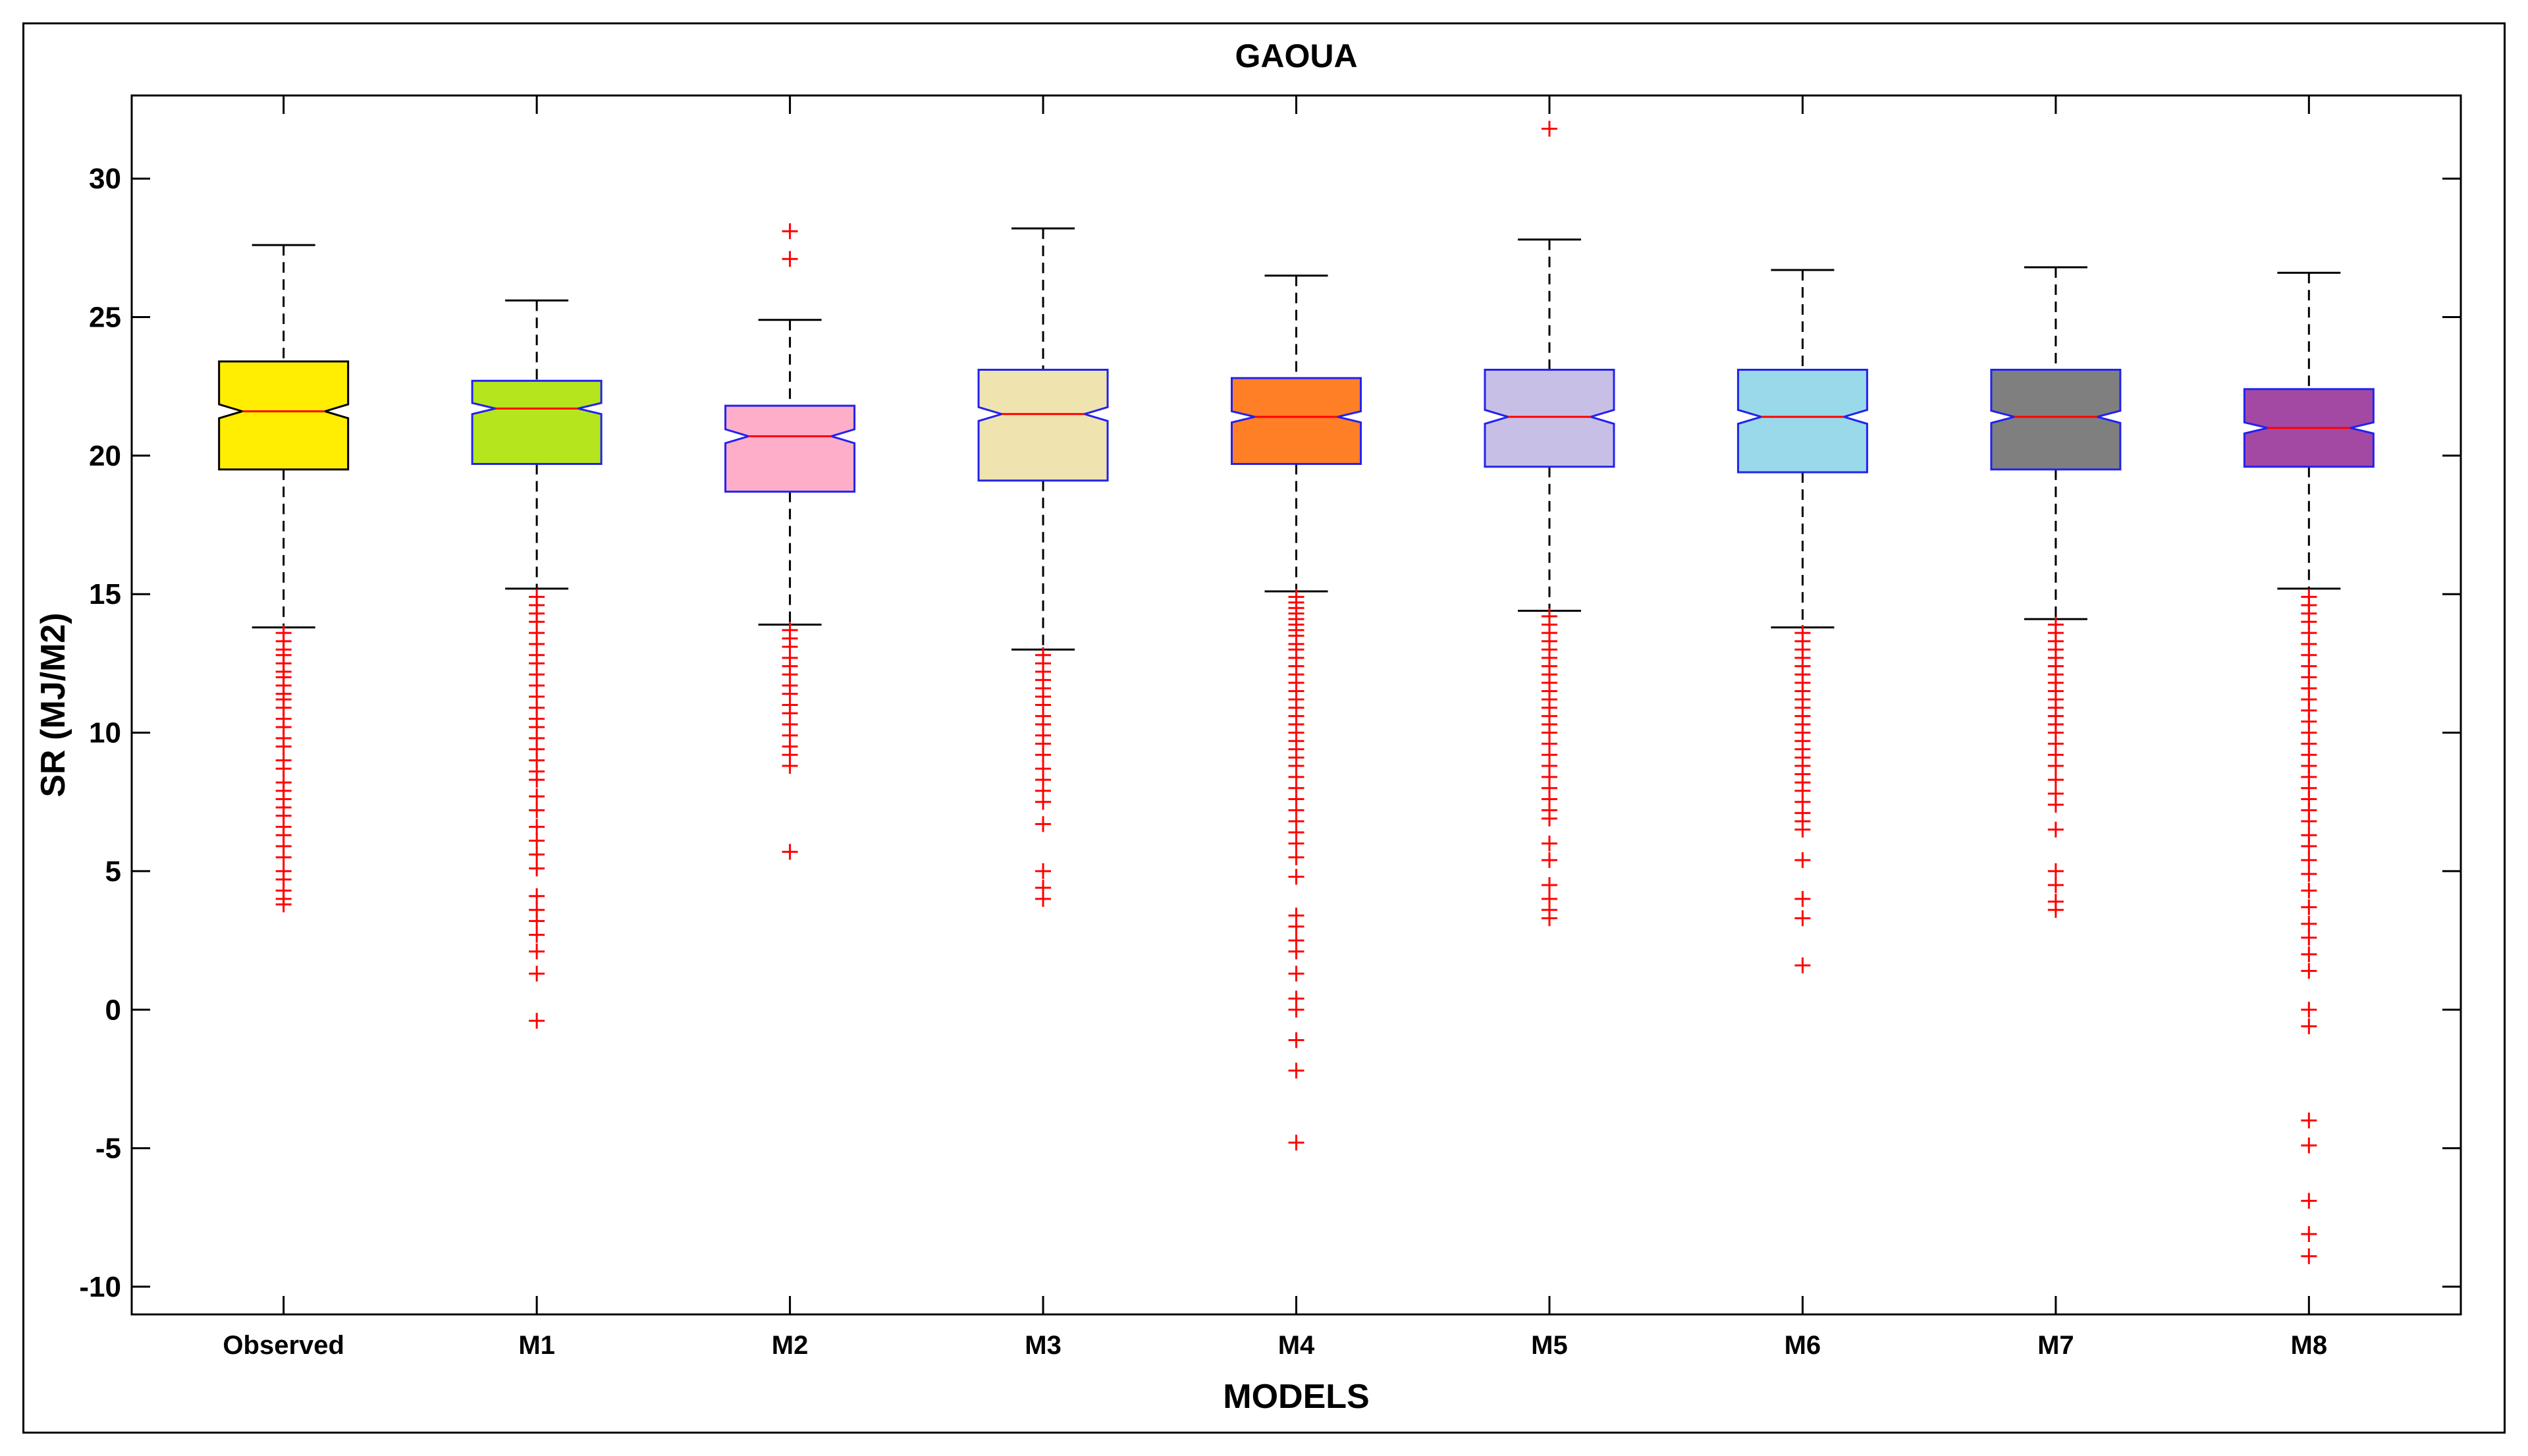 This screenshot has height=1456, width=2528. What do you see at coordinates (284, 727) in the screenshot?
I see `box-observed: Observed` at bounding box center [284, 727].